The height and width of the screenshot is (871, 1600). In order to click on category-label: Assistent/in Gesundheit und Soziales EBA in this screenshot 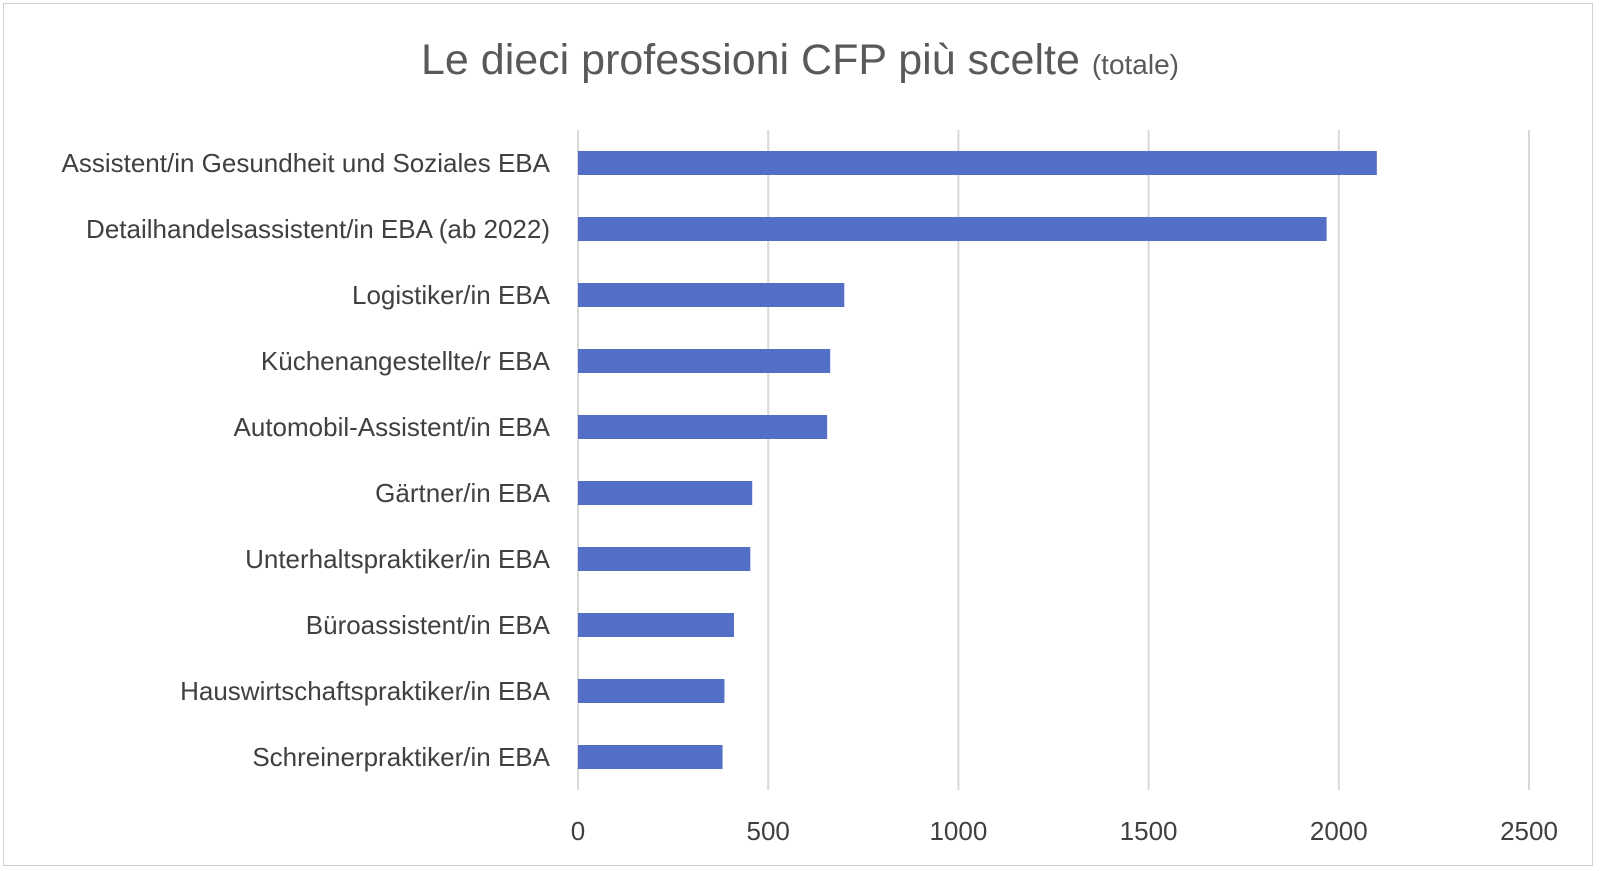, I will do `click(305, 163)`.